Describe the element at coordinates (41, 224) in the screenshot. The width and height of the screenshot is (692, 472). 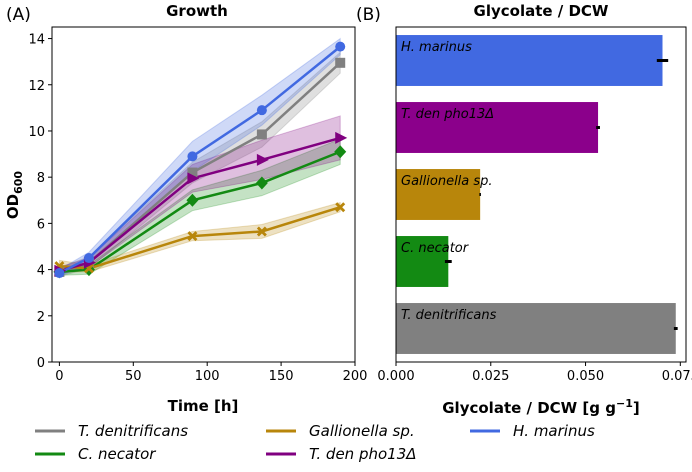
I see `y-tick-label: 6` at that location.